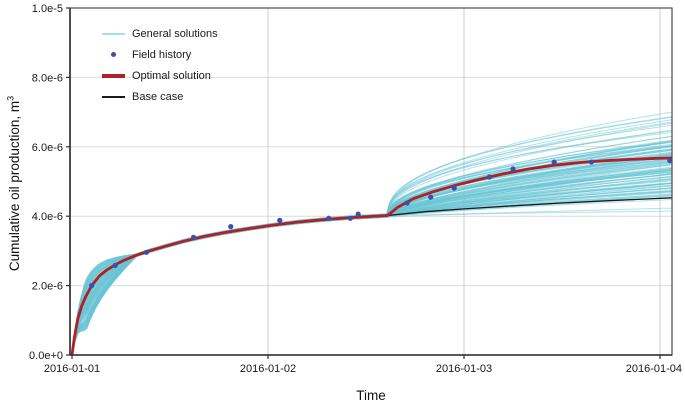 The image size is (685, 410). Describe the element at coordinates (47, 287) in the screenshot. I see `y-tick-label: 2.0e-6` at that location.